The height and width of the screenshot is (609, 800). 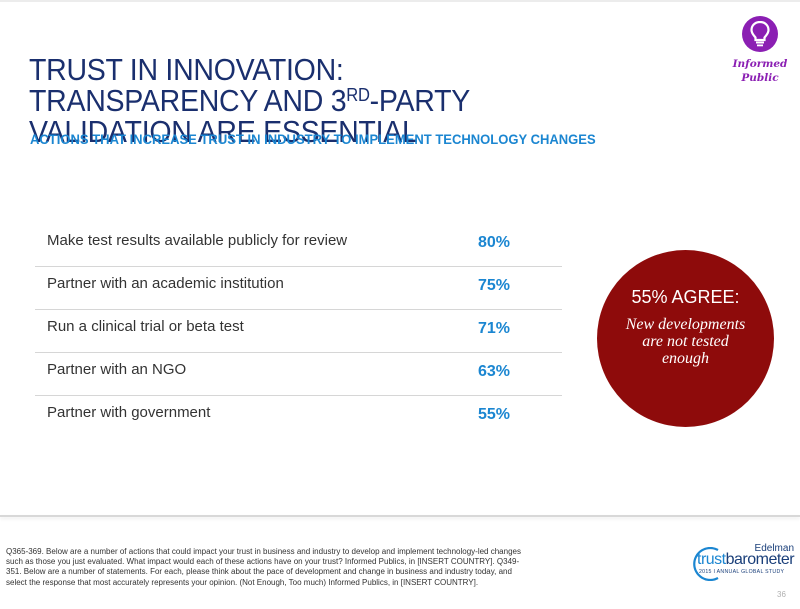 I want to click on page-number: 36, so click(x=781, y=594).